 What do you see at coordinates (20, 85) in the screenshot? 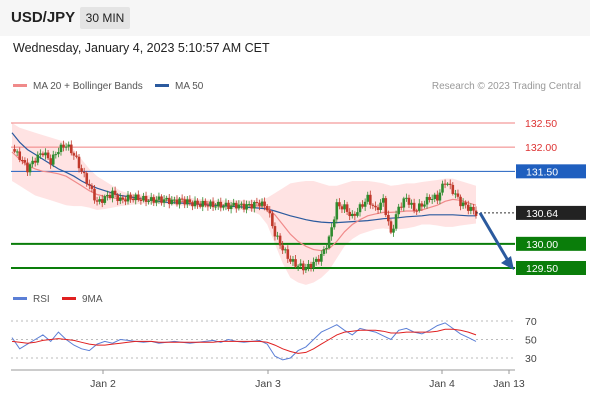
I see `ma20-legend-swatch` at bounding box center [20, 85].